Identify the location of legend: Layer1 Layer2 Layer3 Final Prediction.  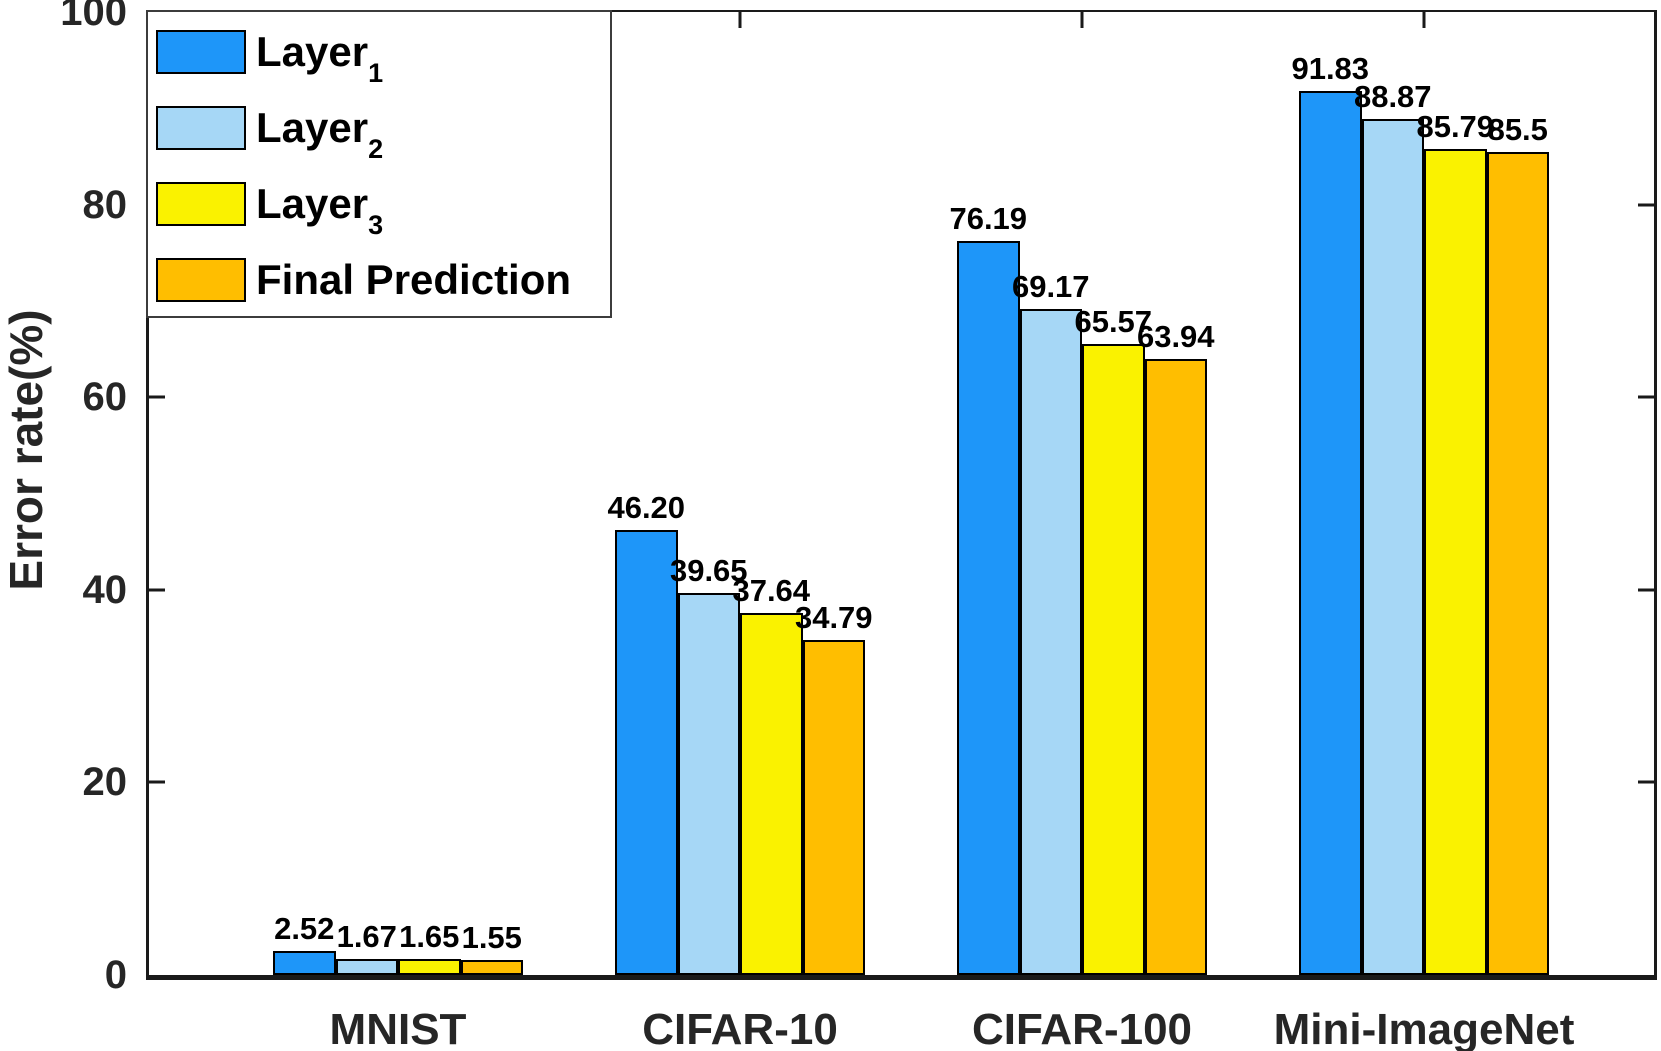
(379, 164).